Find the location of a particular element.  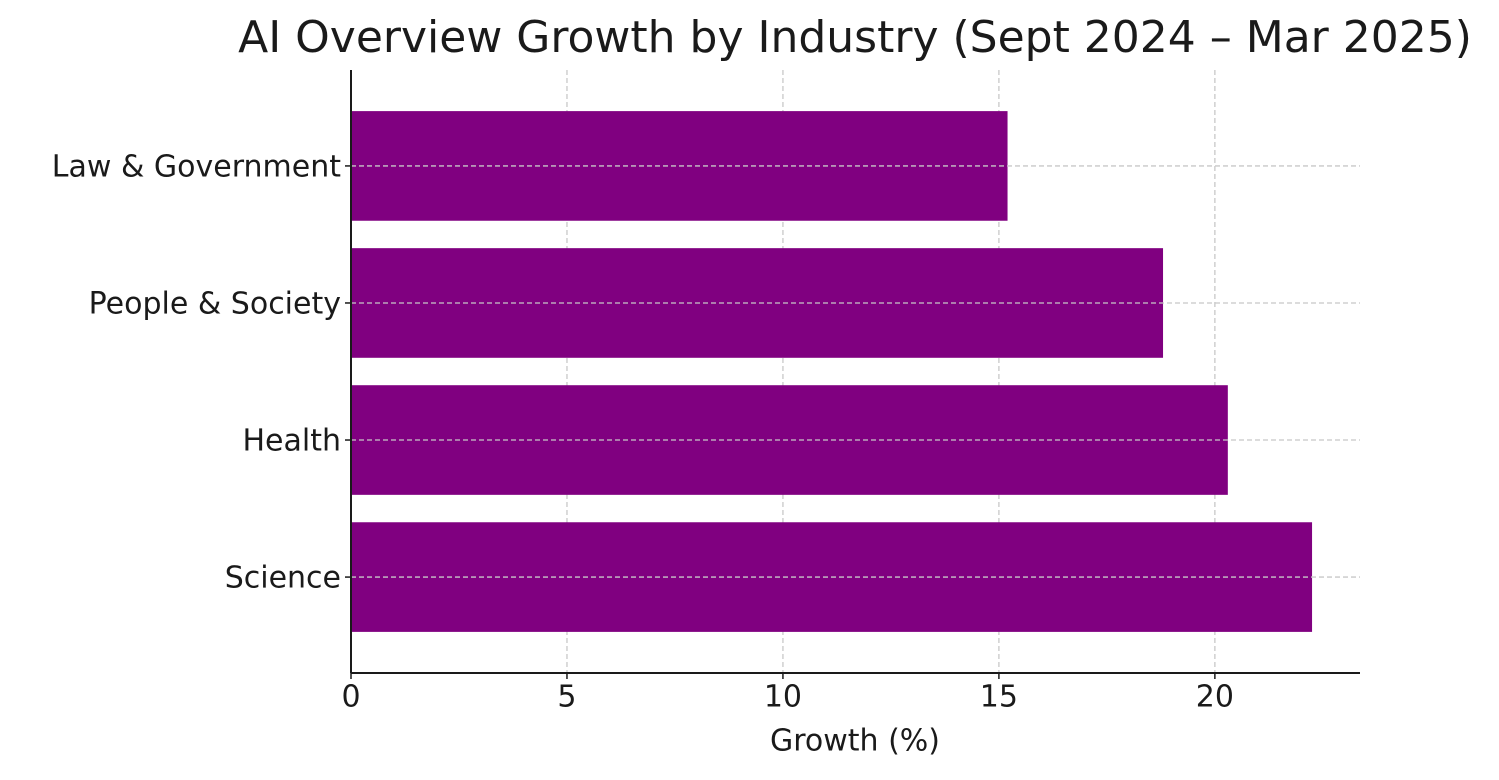

x-axis-label: Growth (%) is located at coordinates (855, 741).